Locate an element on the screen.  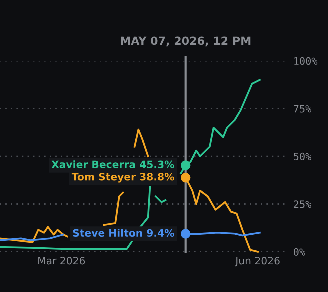
y-tick-label: 75% is located at coordinates (303, 109).